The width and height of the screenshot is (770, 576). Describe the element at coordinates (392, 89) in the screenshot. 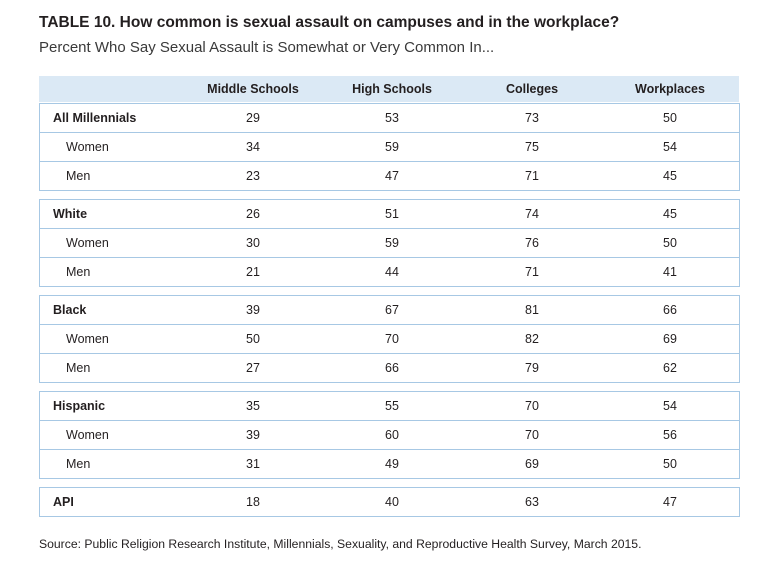

I see `column-header-high-schools: High Schools` at that location.